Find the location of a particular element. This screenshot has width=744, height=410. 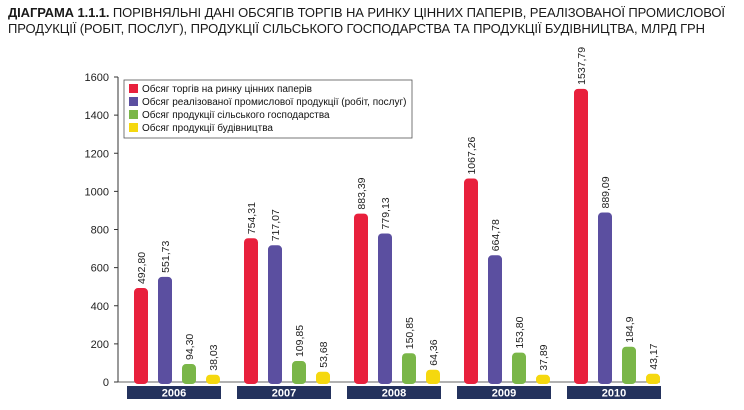

legend-box is located at coordinates (268, 109).